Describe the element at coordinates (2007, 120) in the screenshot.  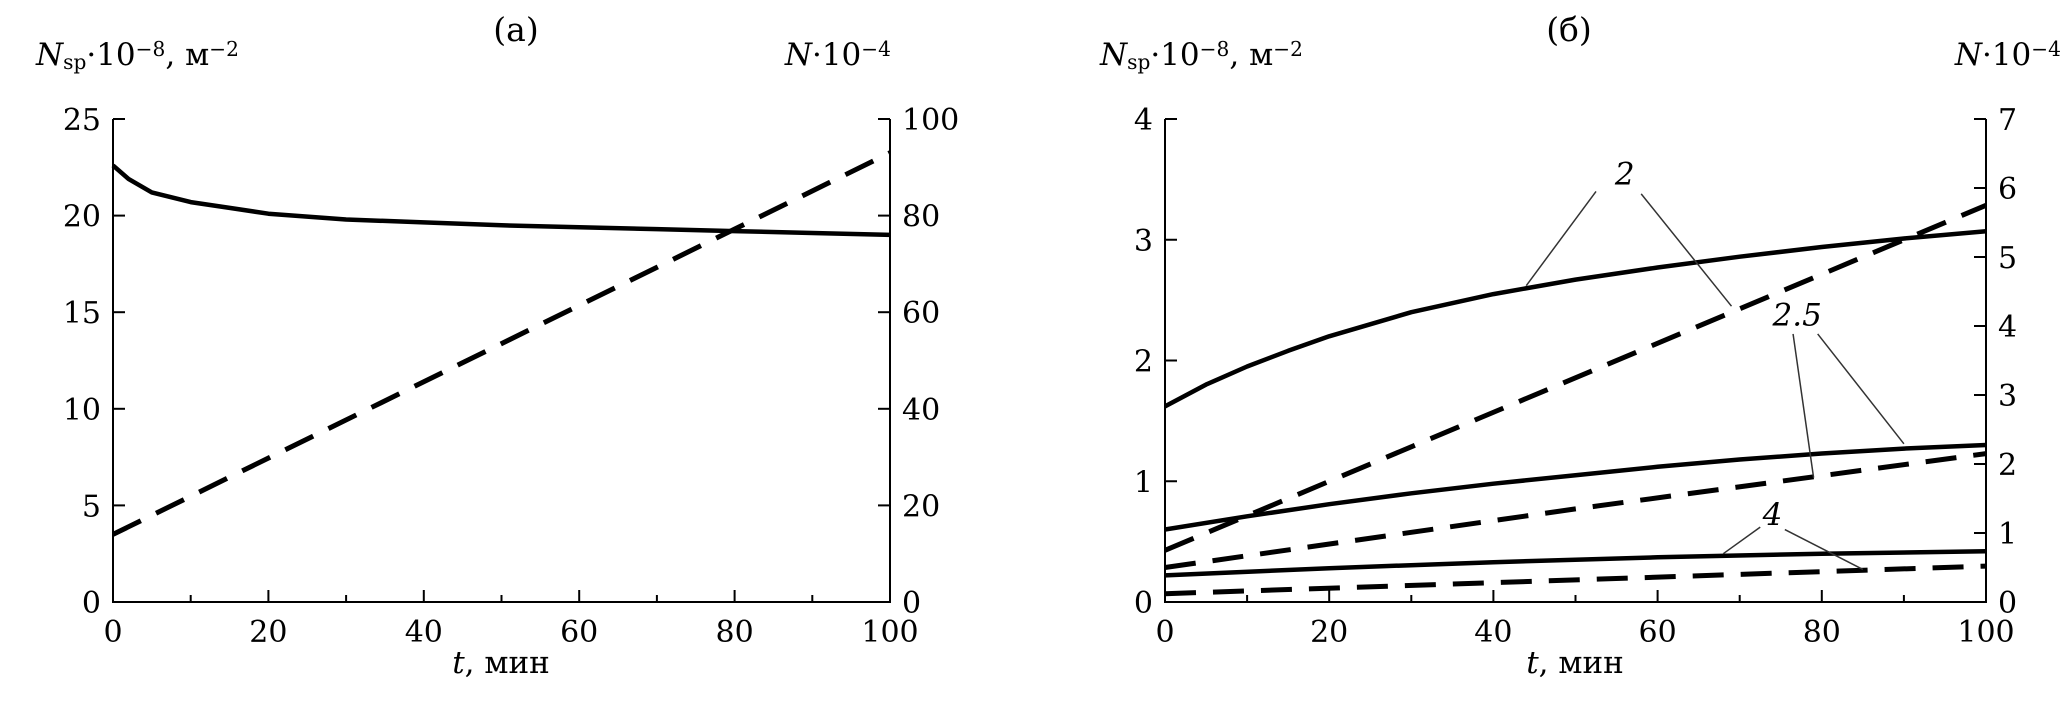
I see `right-tick-label: 7` at that location.